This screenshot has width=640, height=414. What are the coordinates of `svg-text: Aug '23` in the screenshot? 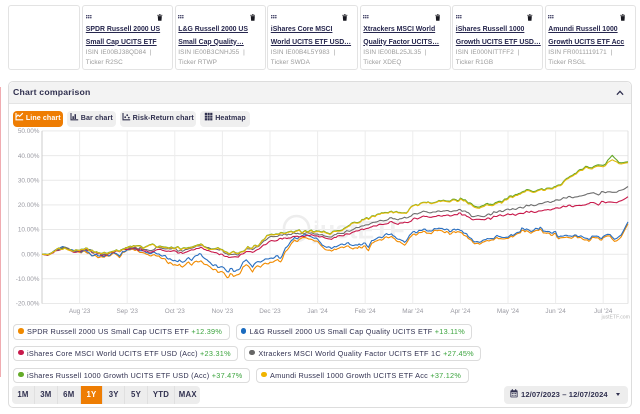 It's located at (80, 311).